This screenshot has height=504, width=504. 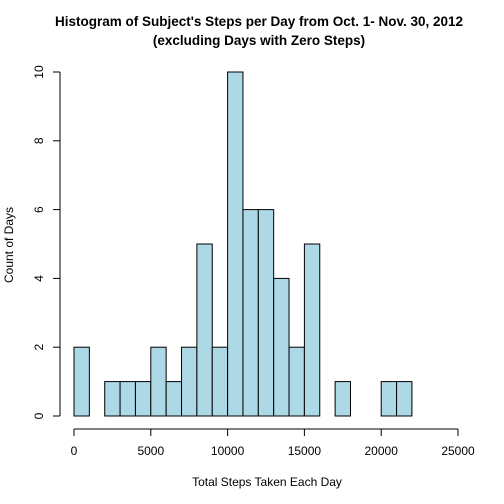 I want to click on y-axis-label: Count of Days, so click(x=9, y=245).